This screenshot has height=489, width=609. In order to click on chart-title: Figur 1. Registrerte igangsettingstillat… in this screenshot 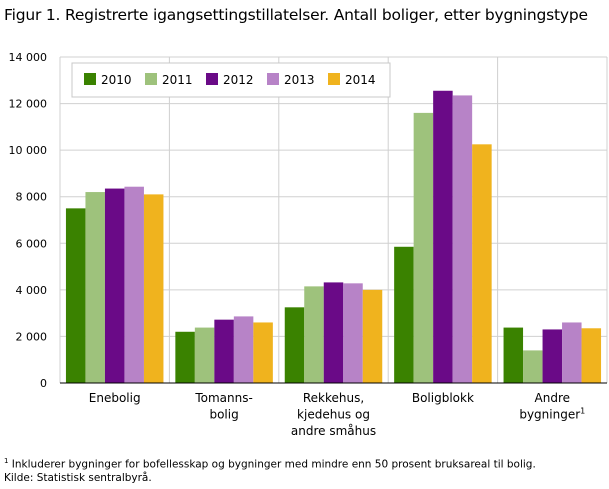, I will do `click(296, 15)`.